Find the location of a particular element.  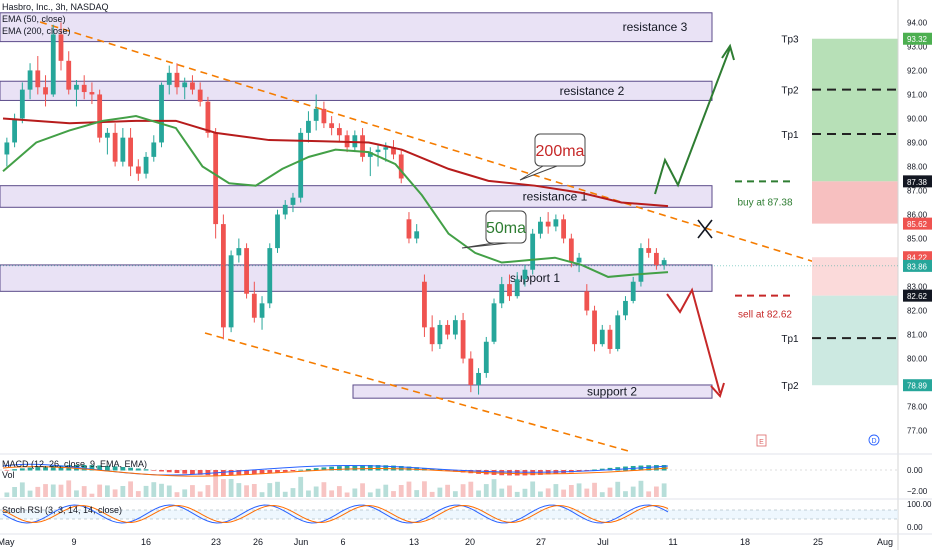

price-badge-text-3: 84.22 is located at coordinates (917, 258).